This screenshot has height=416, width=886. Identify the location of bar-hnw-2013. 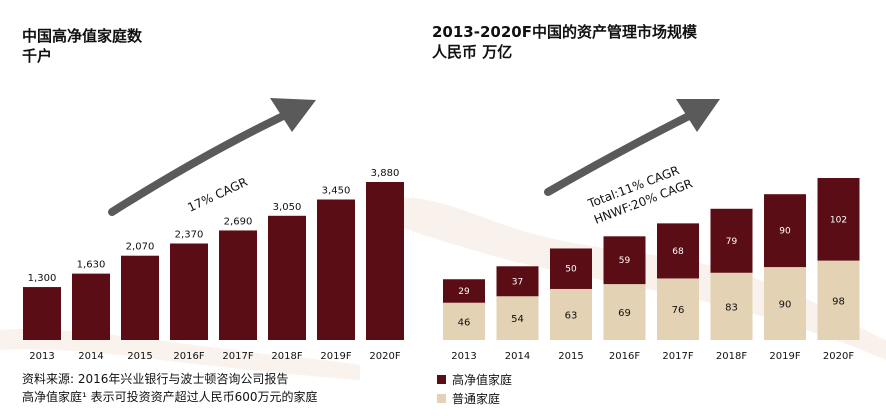
(464, 291).